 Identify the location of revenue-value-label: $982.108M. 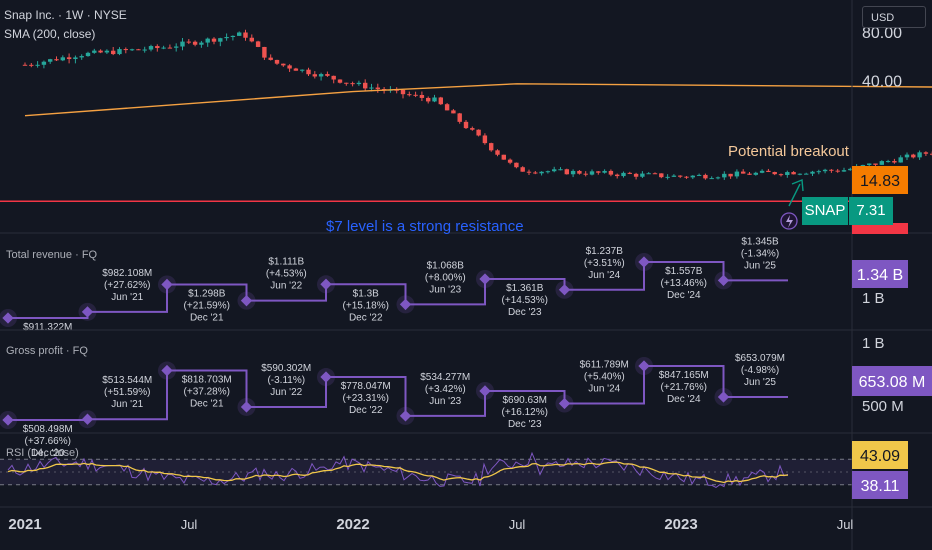
(127, 273).